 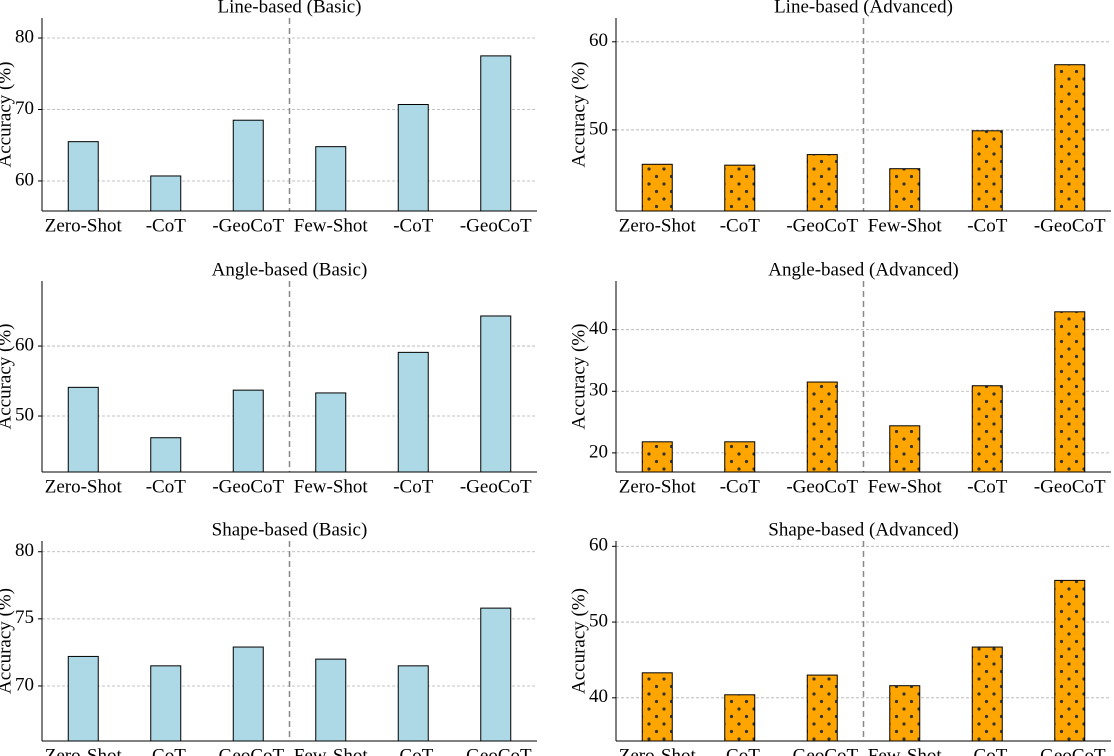 I want to click on y-tick-label: 20, so click(x=598, y=451).